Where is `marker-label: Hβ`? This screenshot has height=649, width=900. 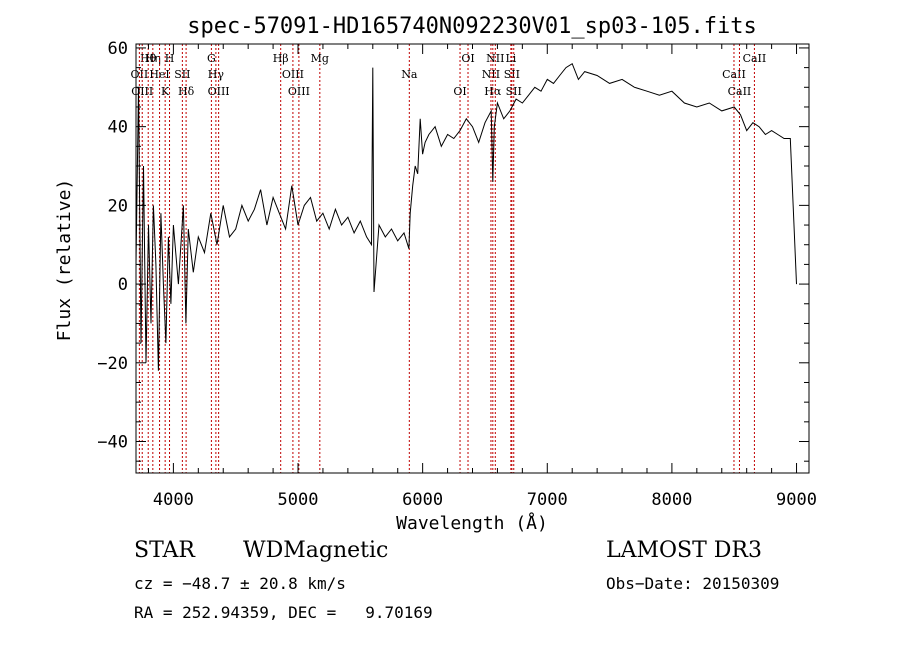
marker-label: Hβ is located at coordinates (281, 58).